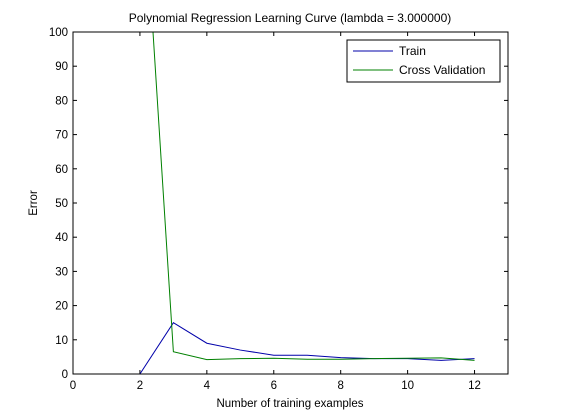 The image size is (561, 420). Describe the element at coordinates (140, 386) in the screenshot. I see `x-tick-label: 2` at that location.